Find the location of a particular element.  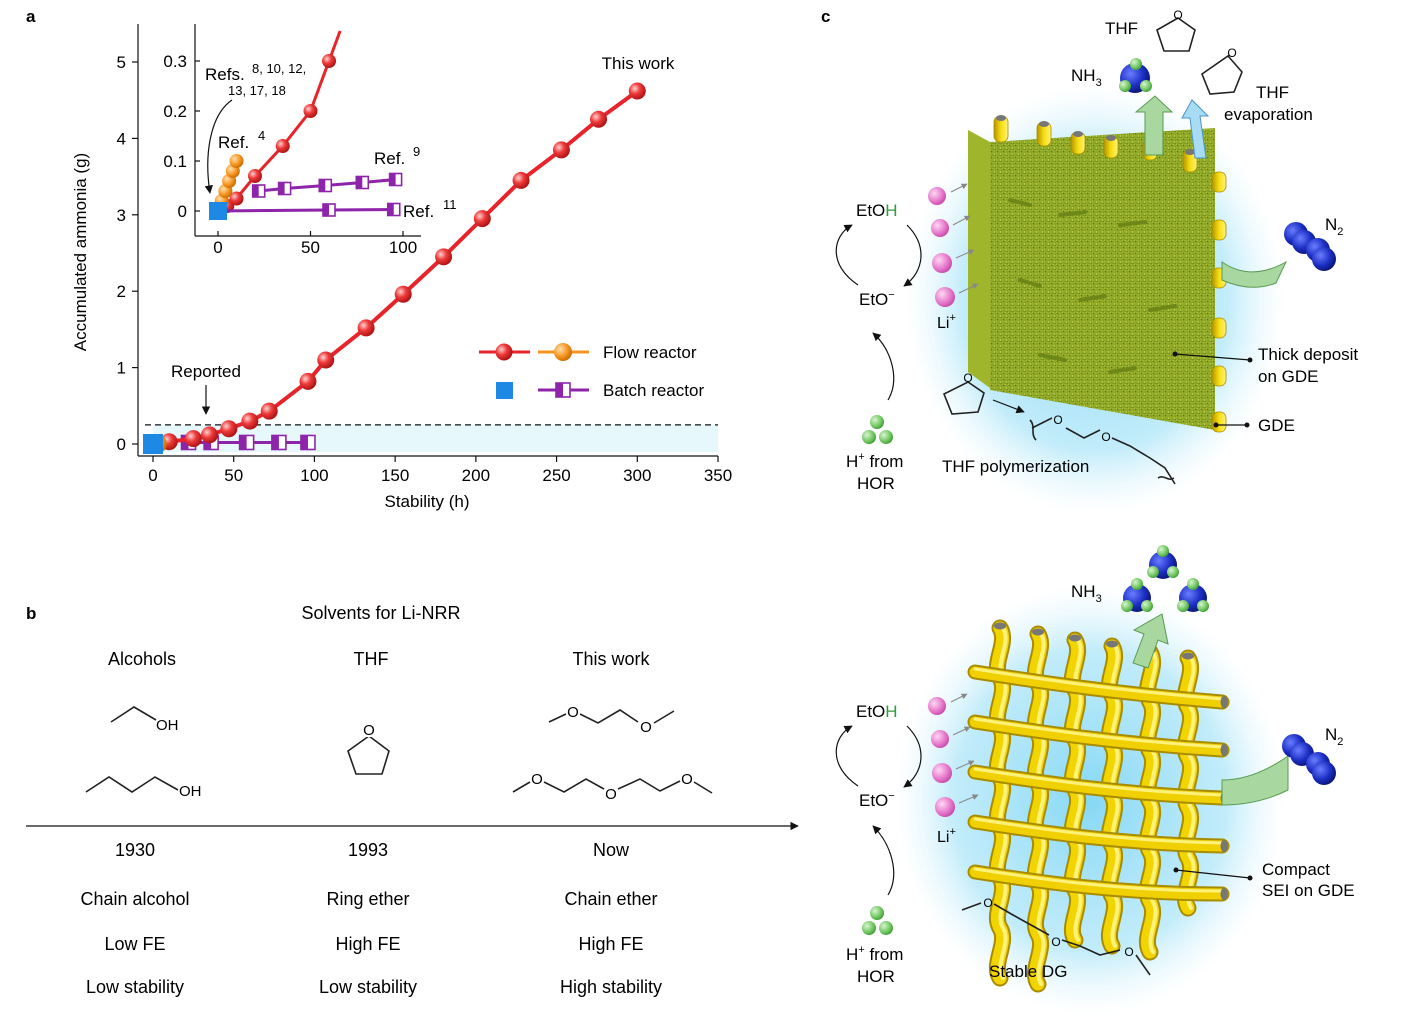

top-n2-label: N2 is located at coordinates (1334, 226).